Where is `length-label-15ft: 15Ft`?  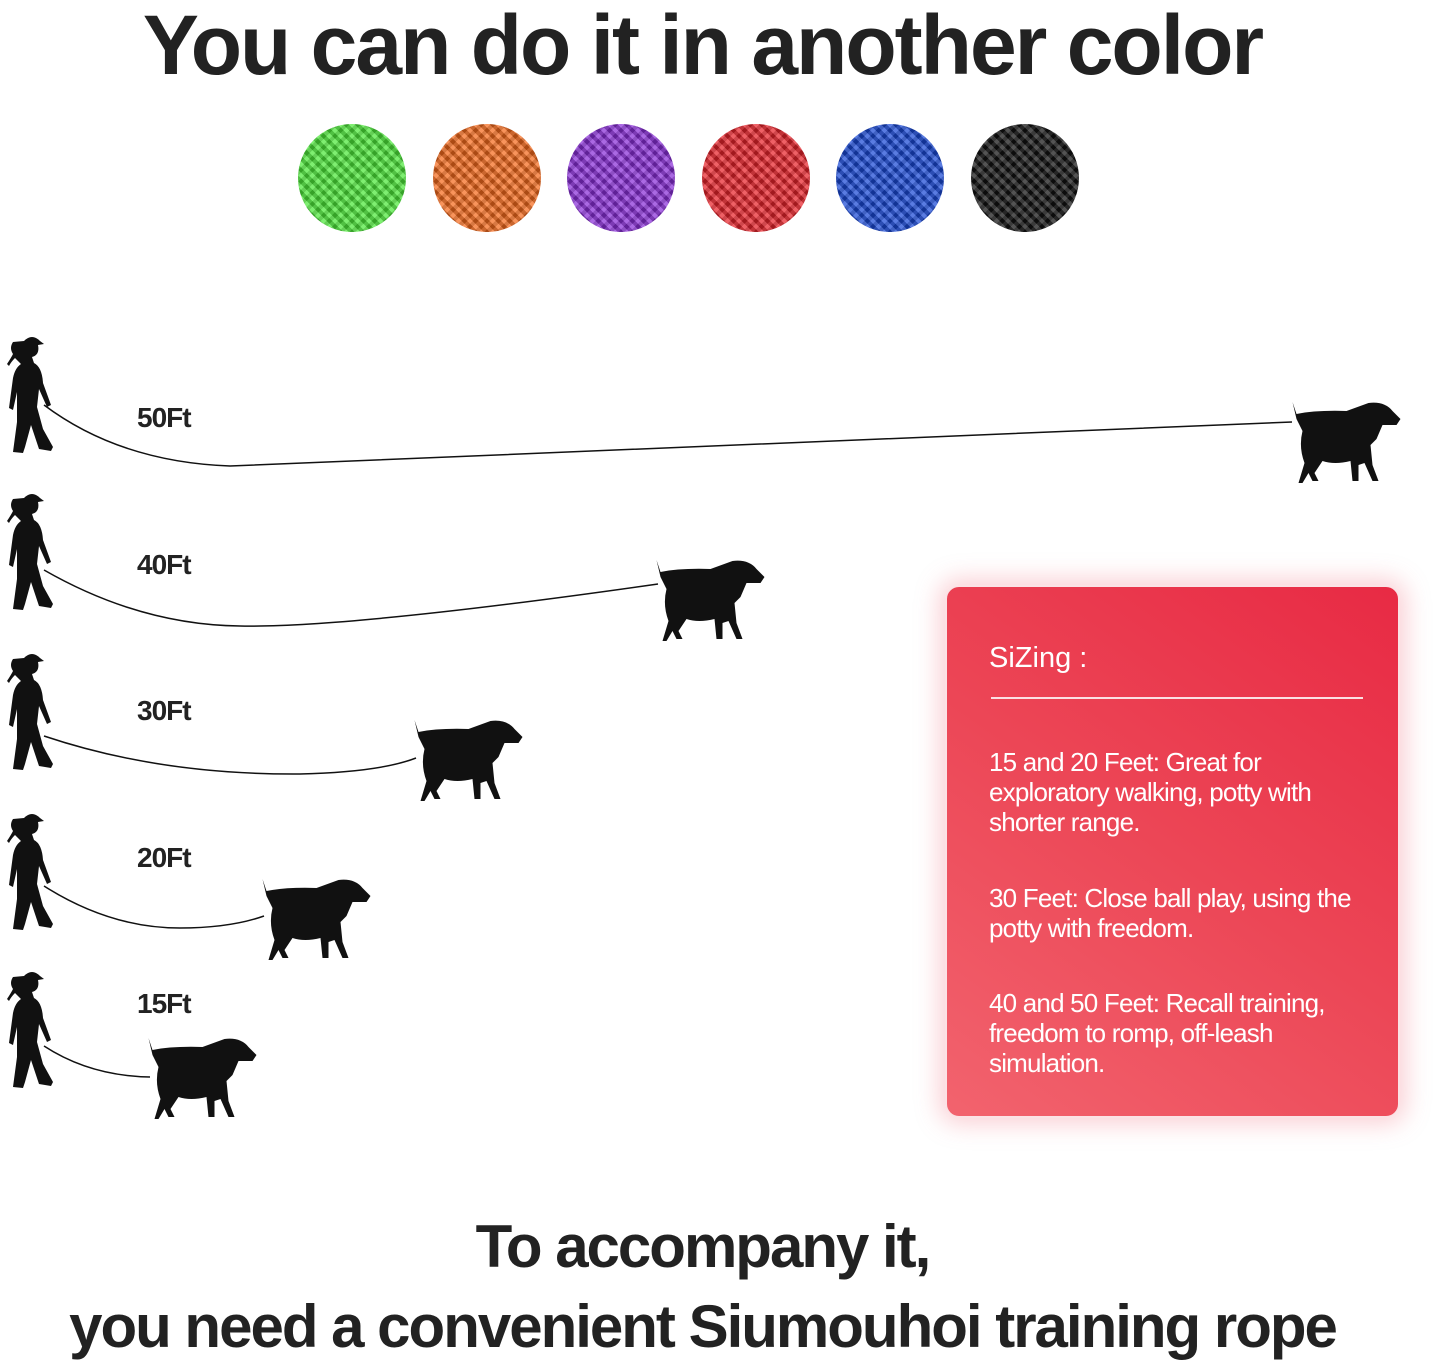 length-label-15ft: 15Ft is located at coordinates (164, 1003).